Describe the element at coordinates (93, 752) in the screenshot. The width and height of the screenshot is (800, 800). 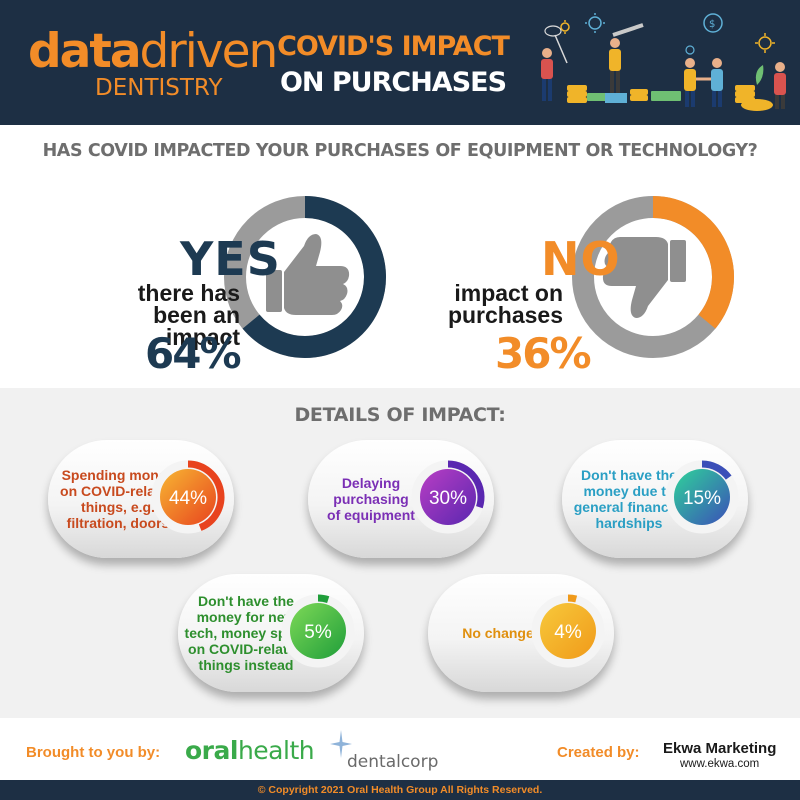
I see `brought-by-label: Brought to you by:` at that location.